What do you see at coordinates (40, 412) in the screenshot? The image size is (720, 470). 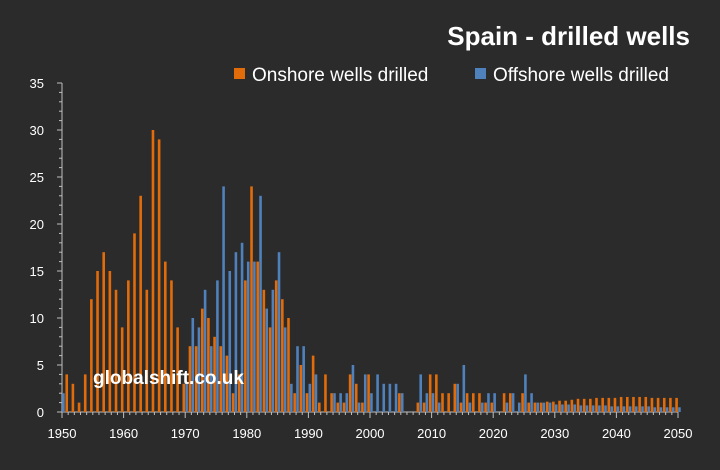 I see `y-tick-label: 0` at bounding box center [40, 412].